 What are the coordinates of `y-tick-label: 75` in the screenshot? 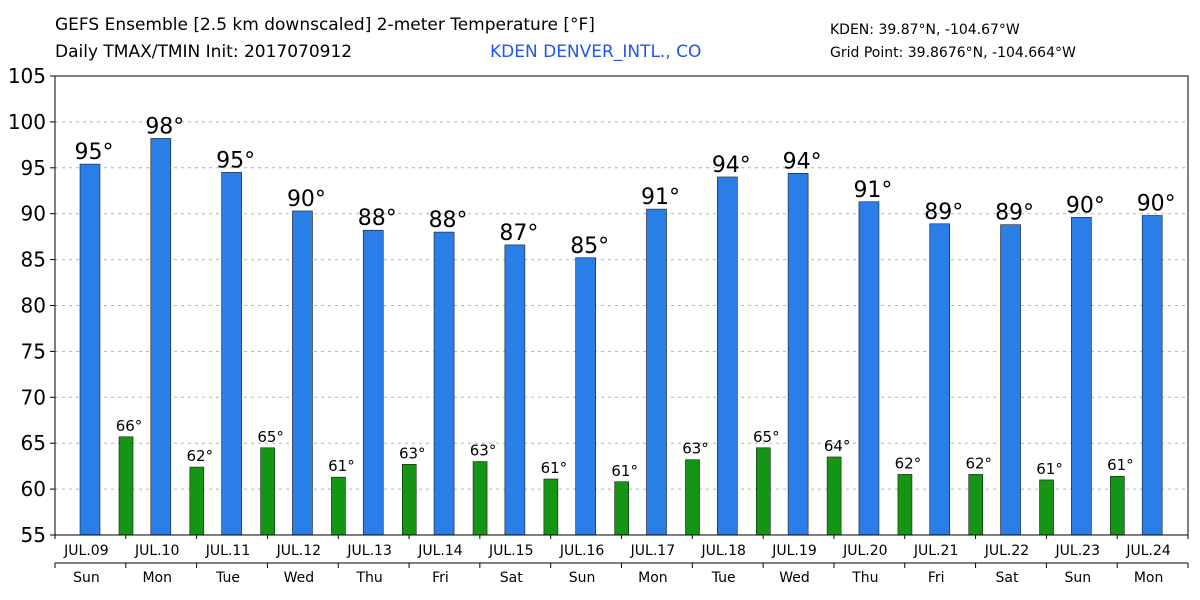 It's located at (33, 351).